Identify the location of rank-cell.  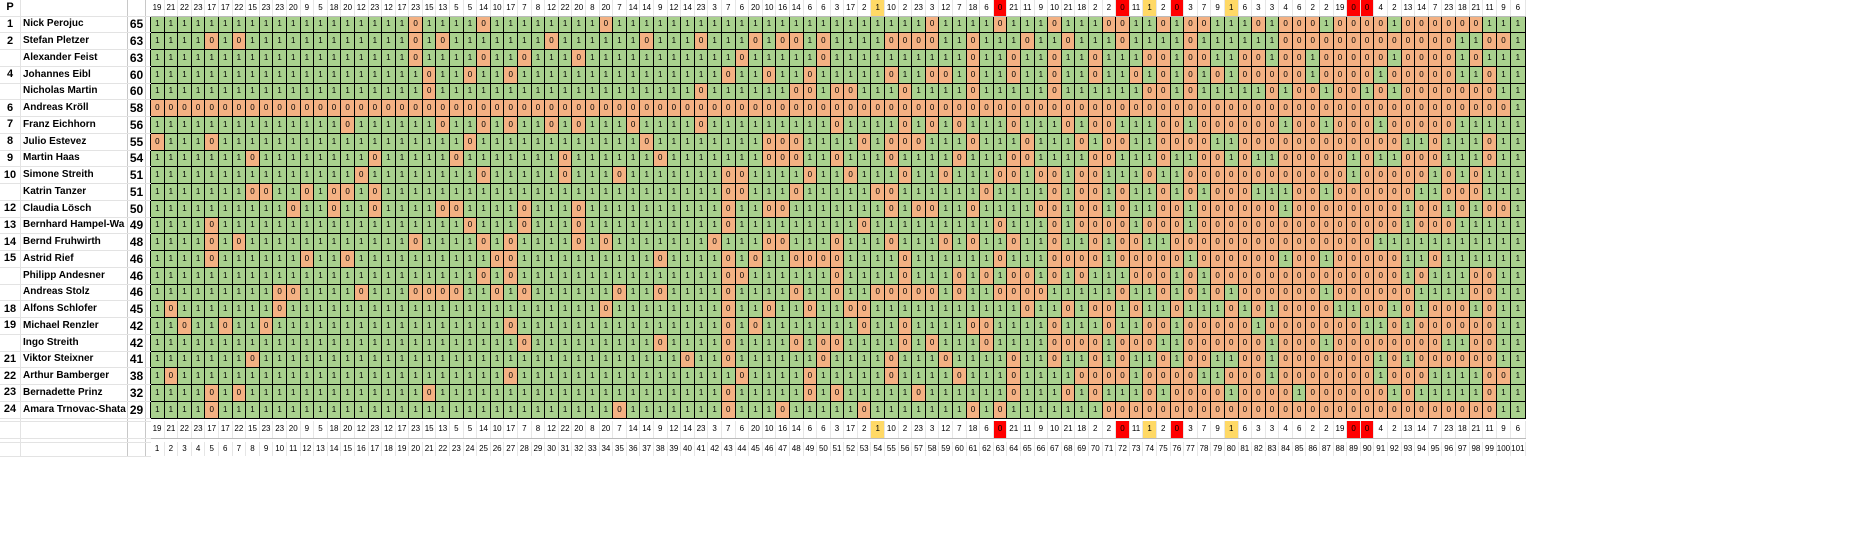
(10, 430).